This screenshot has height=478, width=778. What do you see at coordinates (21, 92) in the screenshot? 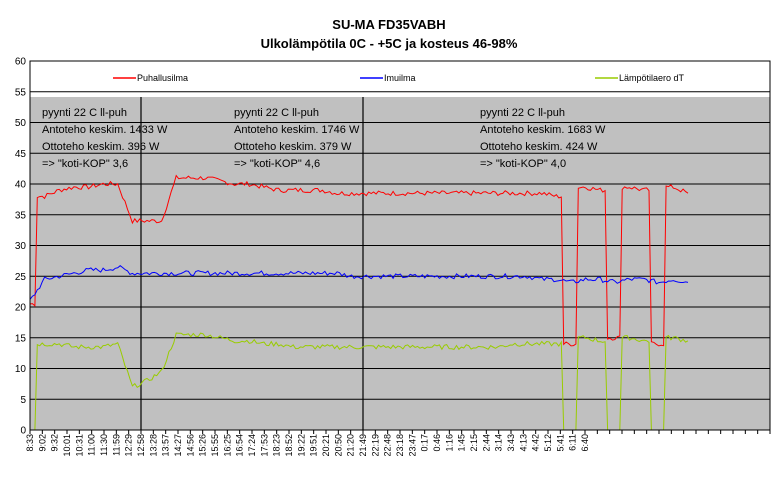
I see `y-tick-label: 55` at bounding box center [21, 92].